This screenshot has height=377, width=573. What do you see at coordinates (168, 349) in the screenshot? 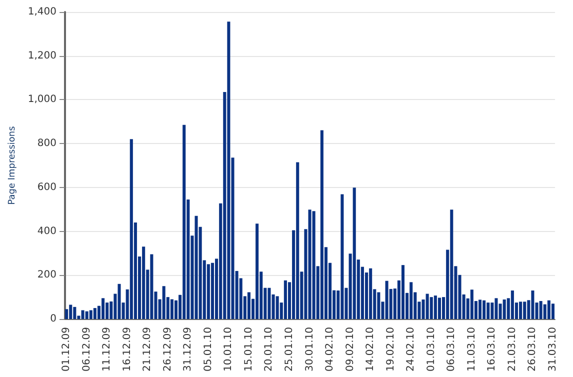
I see `x-tick-label: 26.12.09` at bounding box center [168, 349].